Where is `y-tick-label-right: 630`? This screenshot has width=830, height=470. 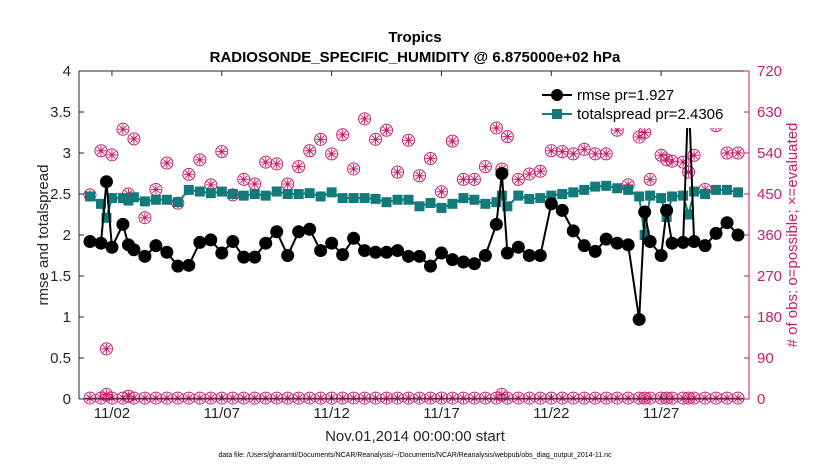
y-tick-label-right: 630 is located at coordinates (769, 112).